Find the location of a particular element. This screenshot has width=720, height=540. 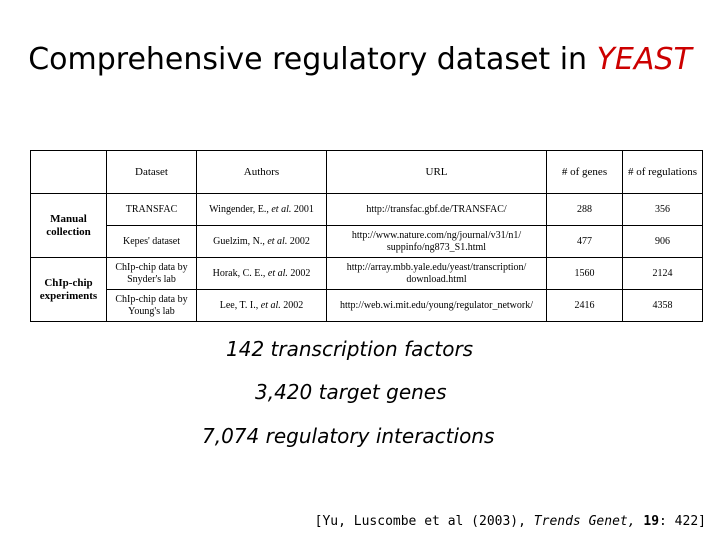

header-url: URL is located at coordinates (436, 172).